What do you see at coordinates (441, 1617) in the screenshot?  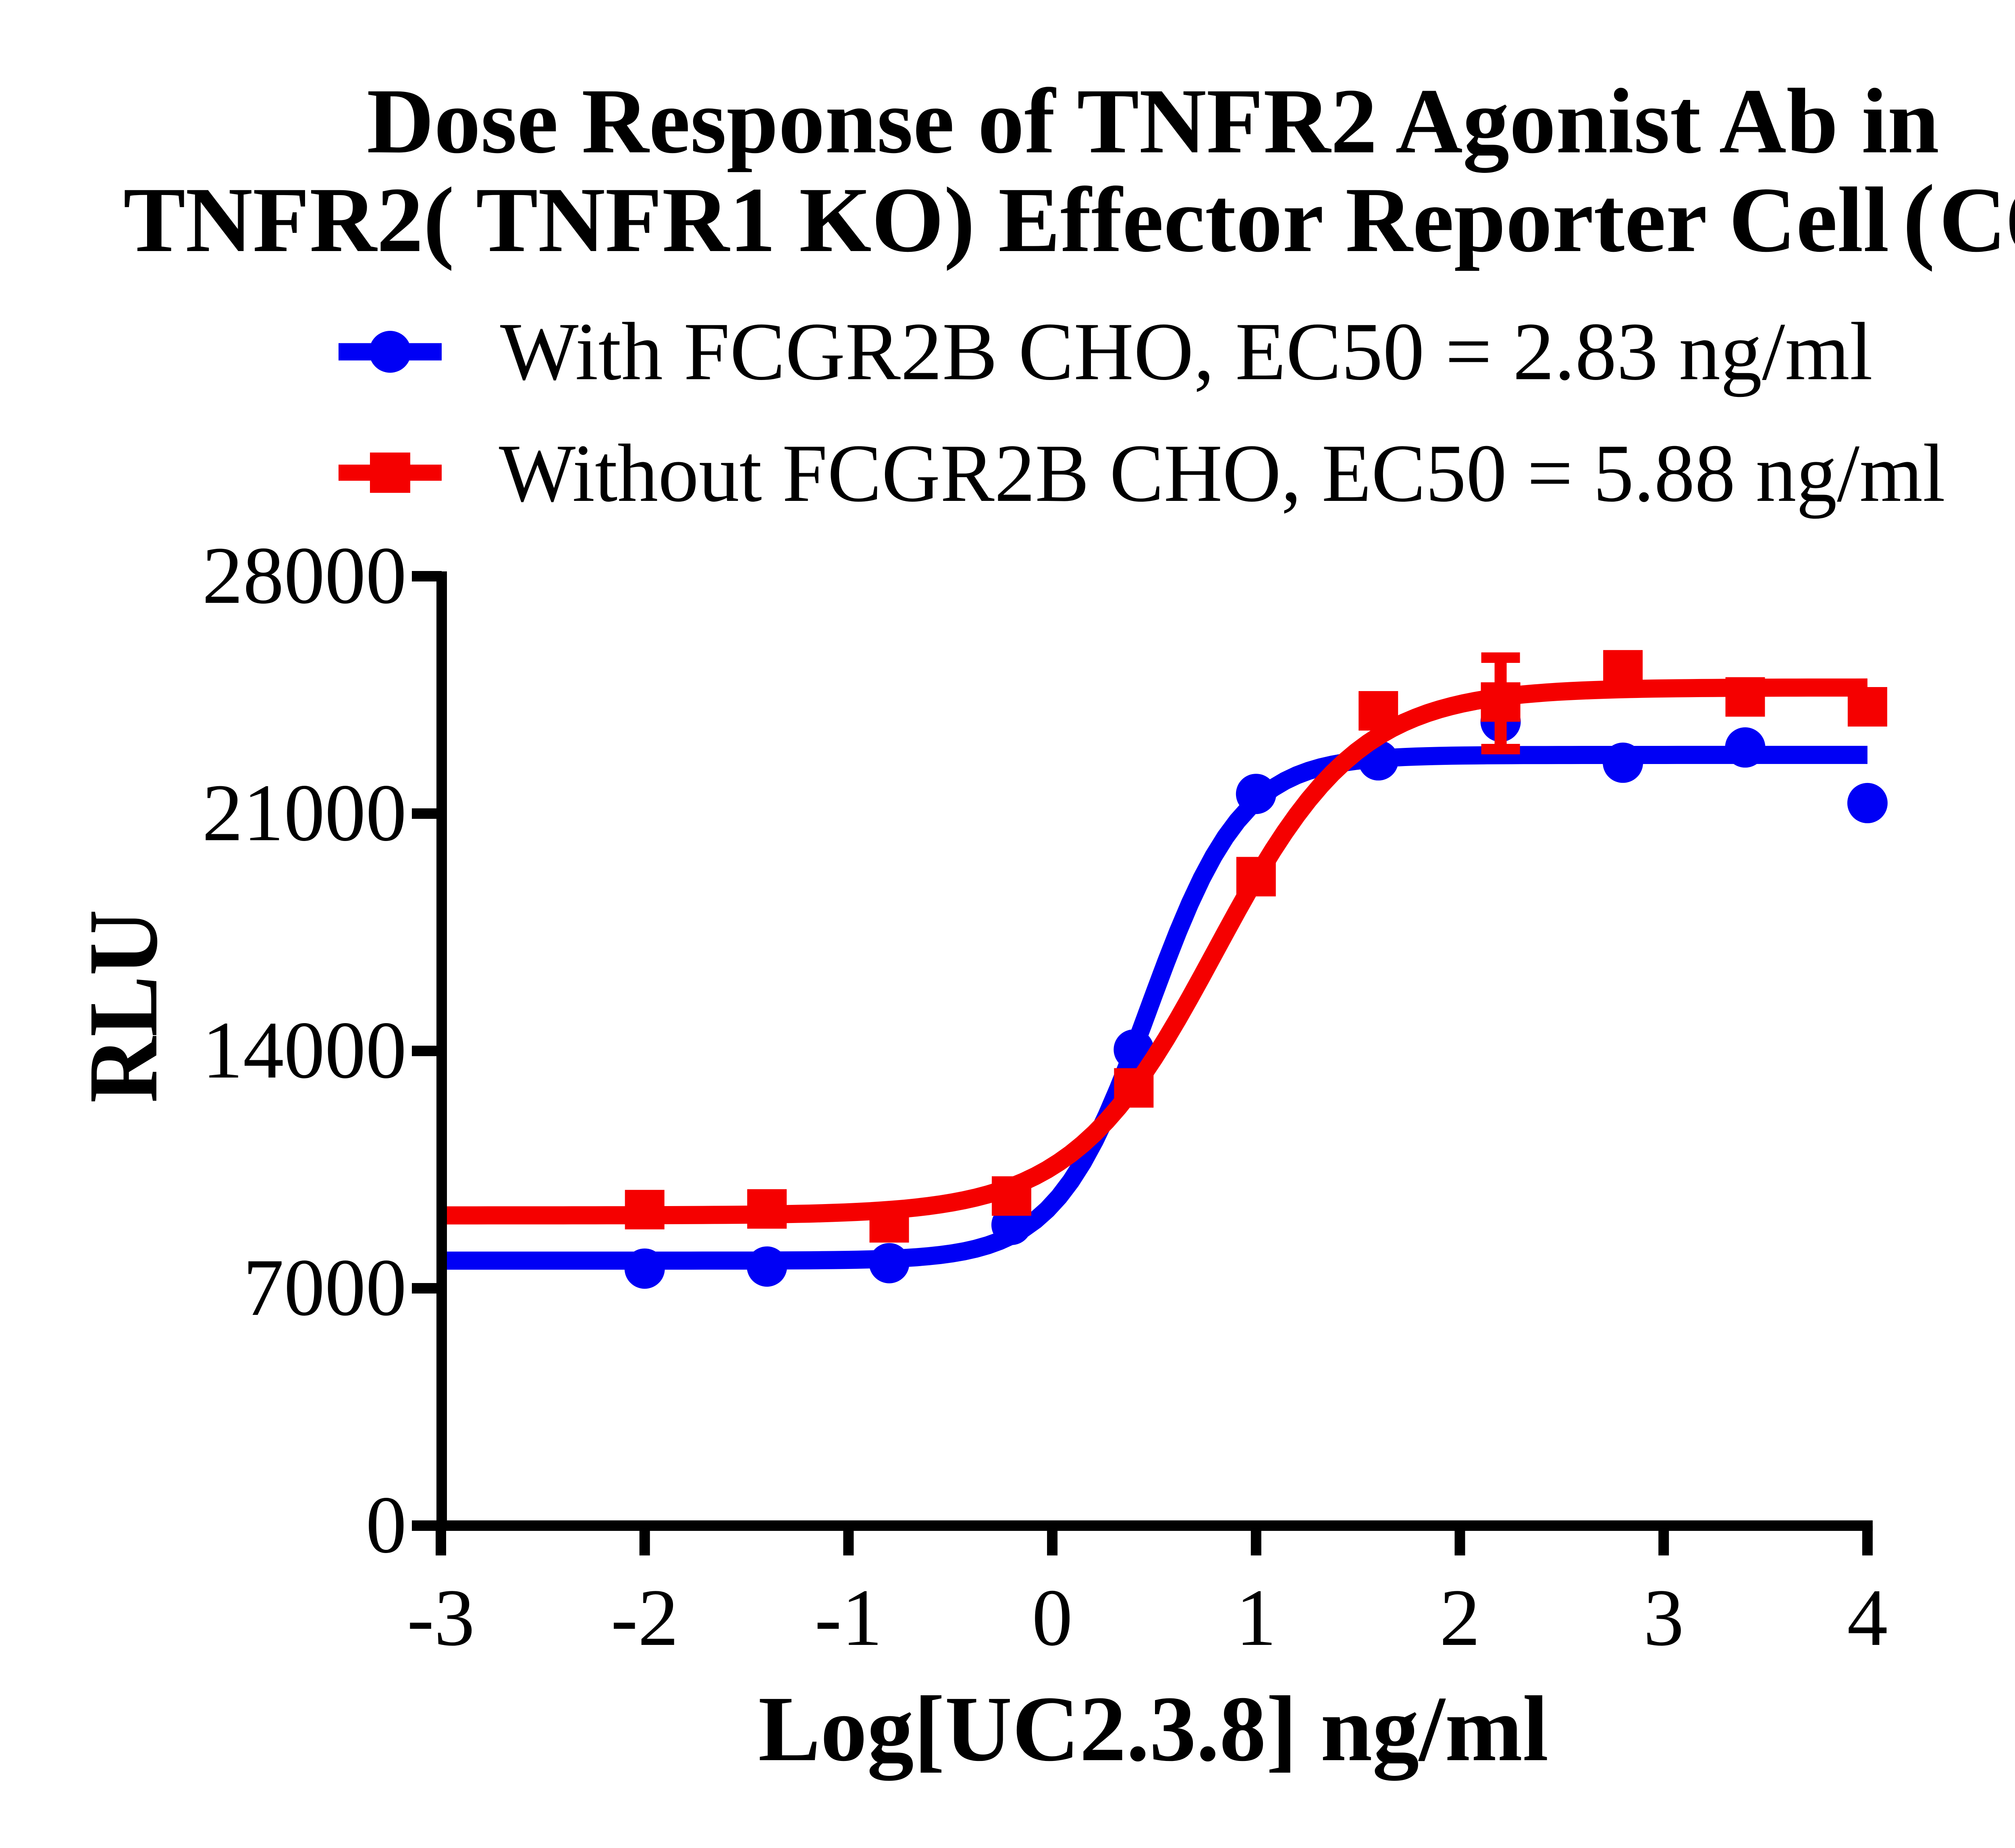 I see `svg-text: -3` at bounding box center [441, 1617].